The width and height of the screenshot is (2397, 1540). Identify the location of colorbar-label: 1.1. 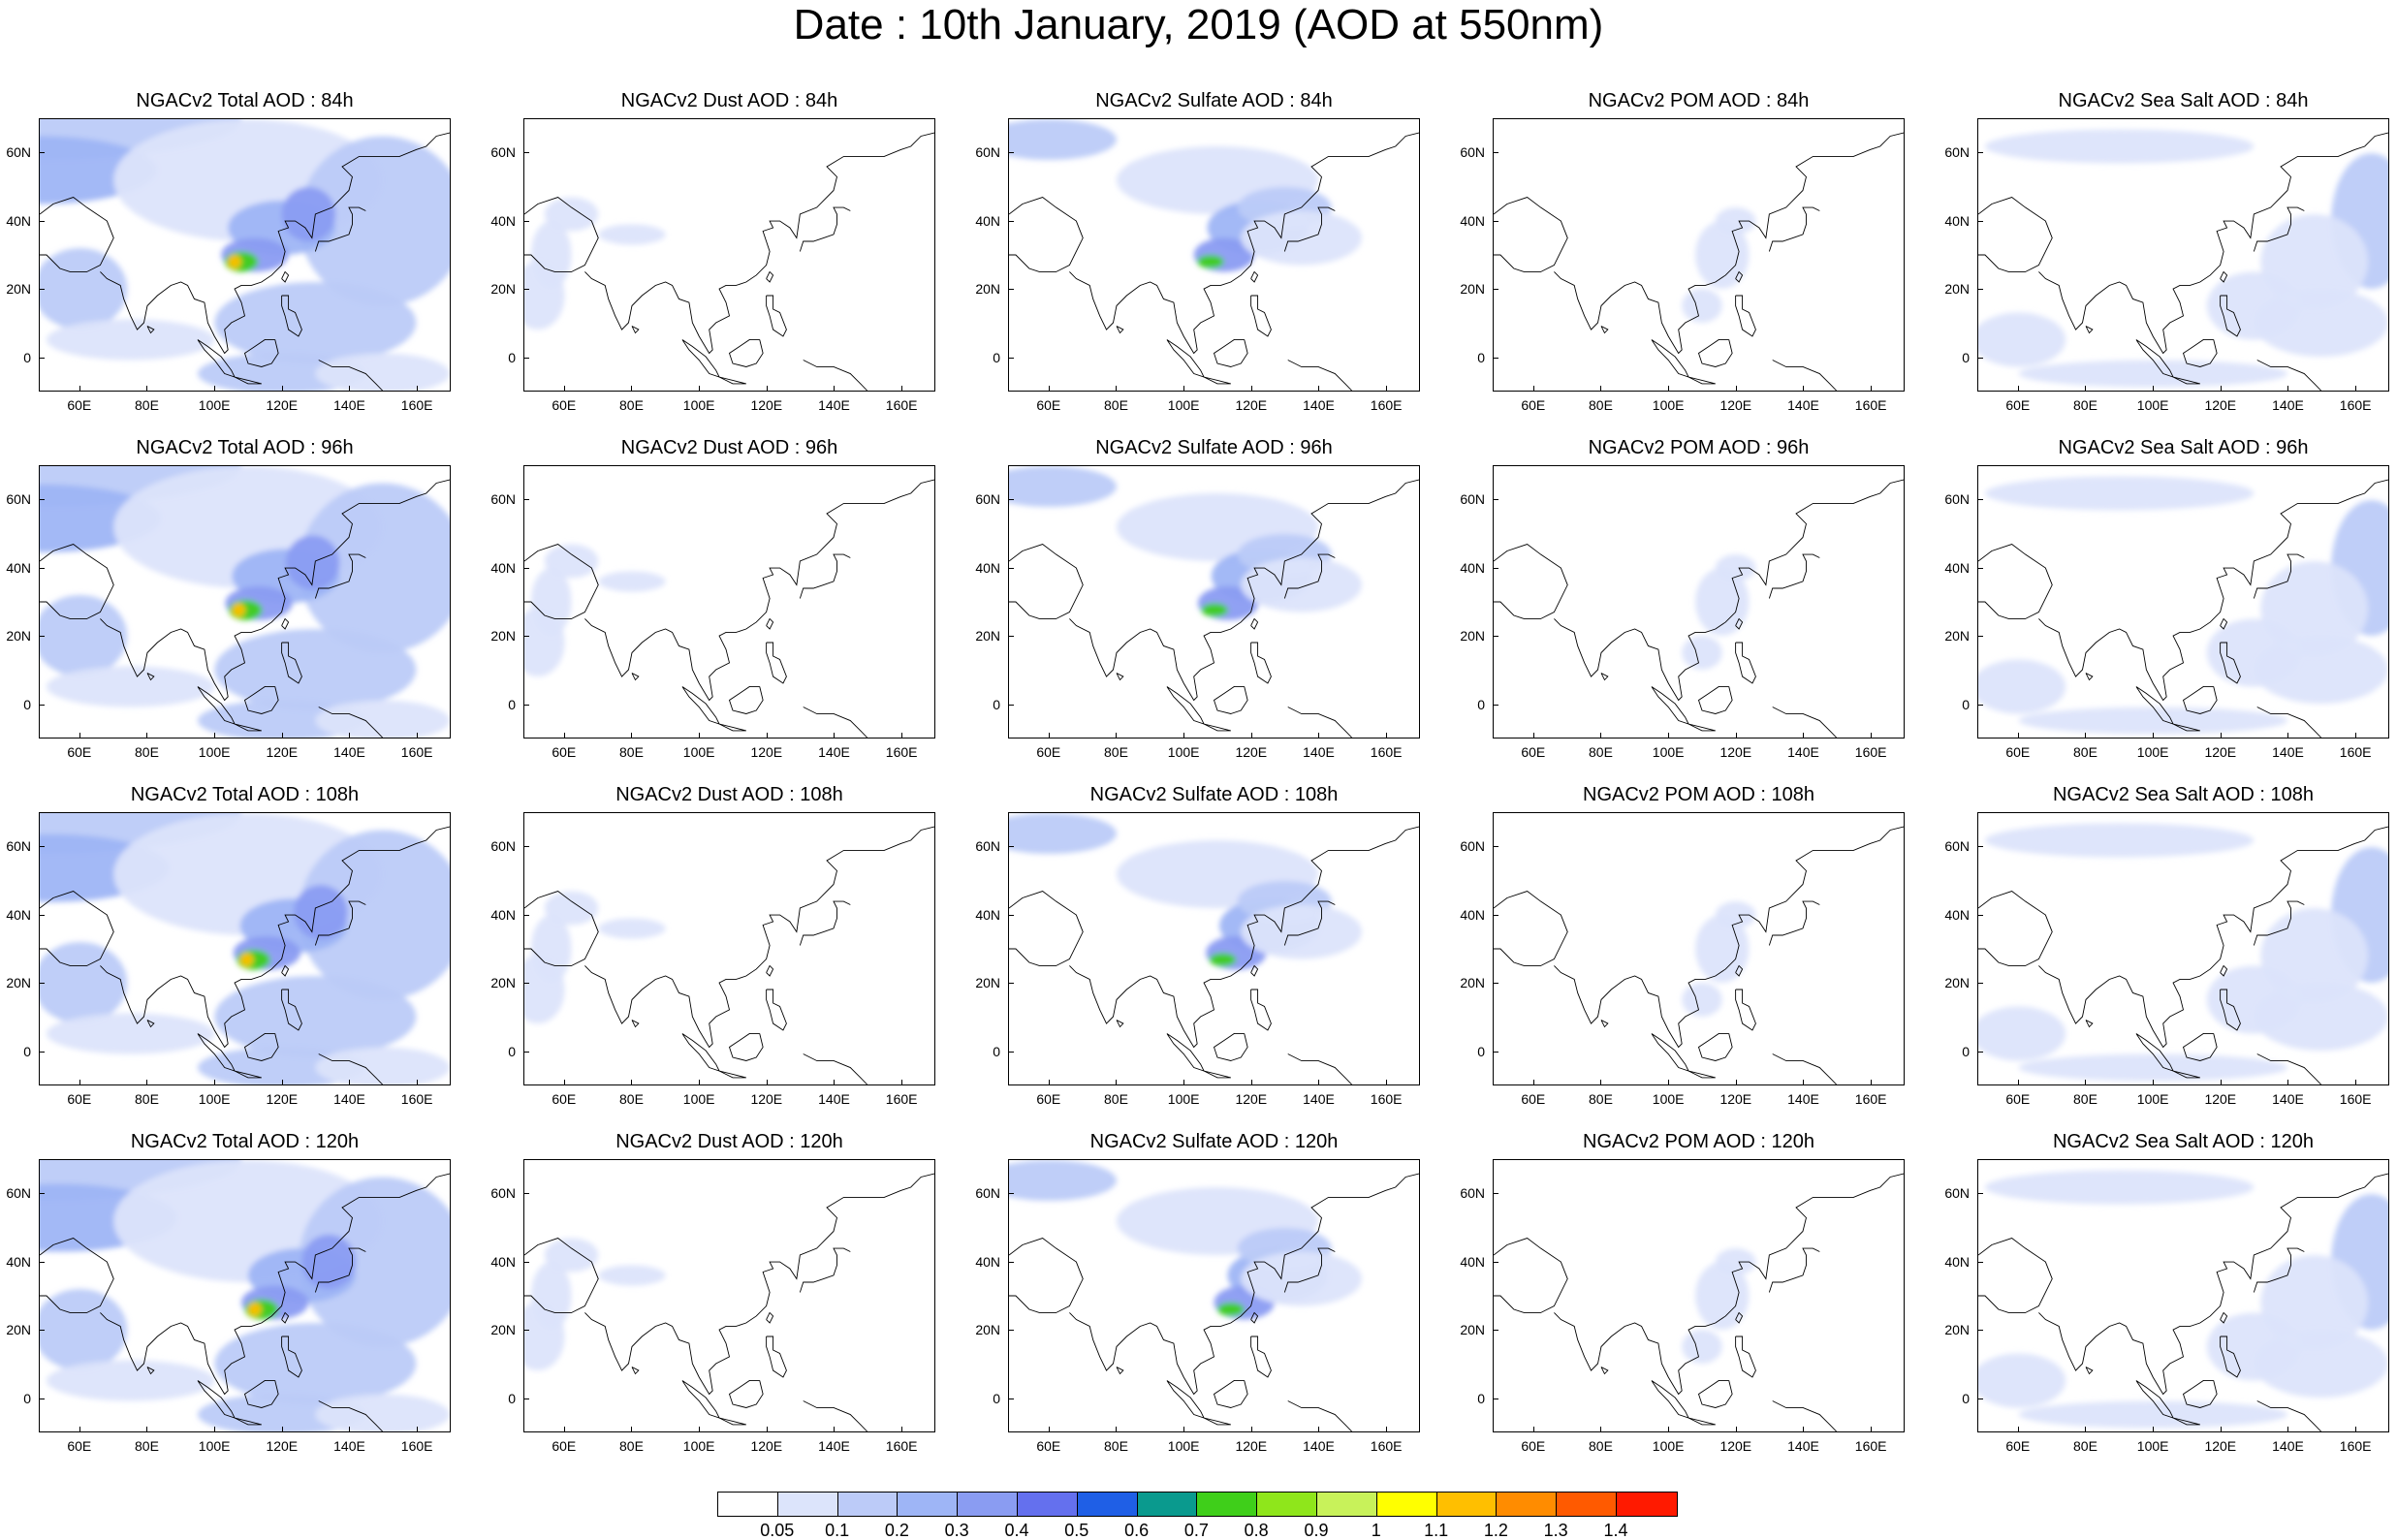
(1436, 1530).